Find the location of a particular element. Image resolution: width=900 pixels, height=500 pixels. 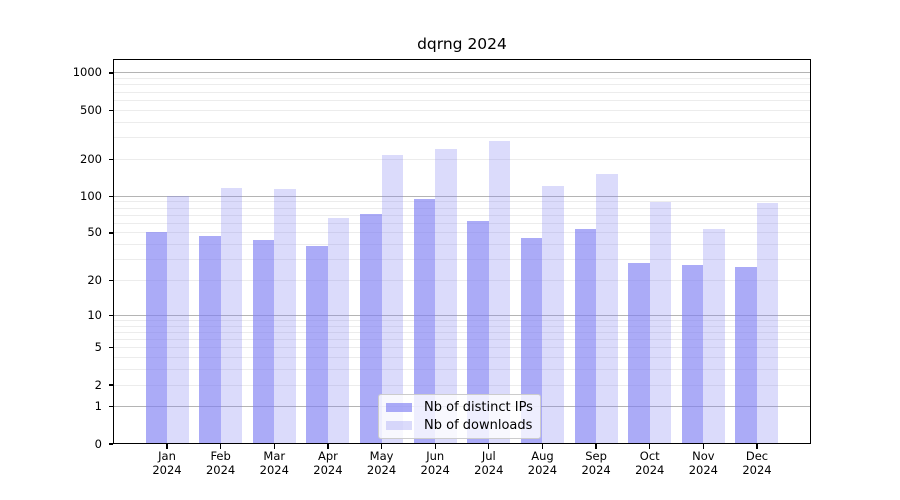

legend-swatch-ips is located at coordinates (399, 407).